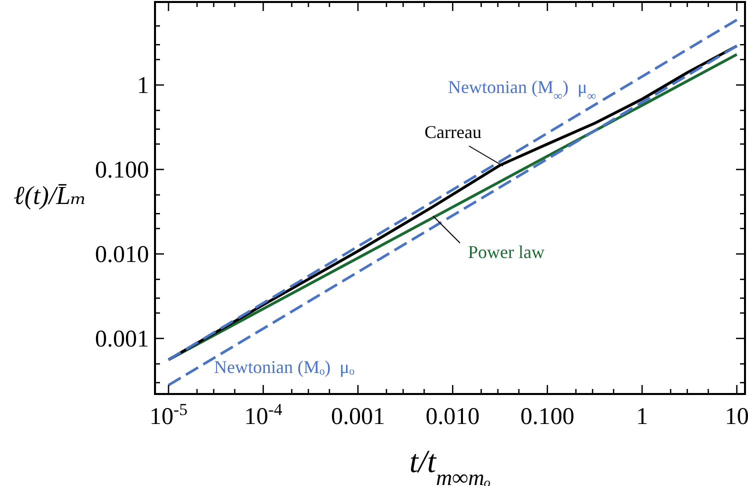 The height and width of the screenshot is (486, 748). I want to click on x-tick-label: 0.100, so click(547, 417).